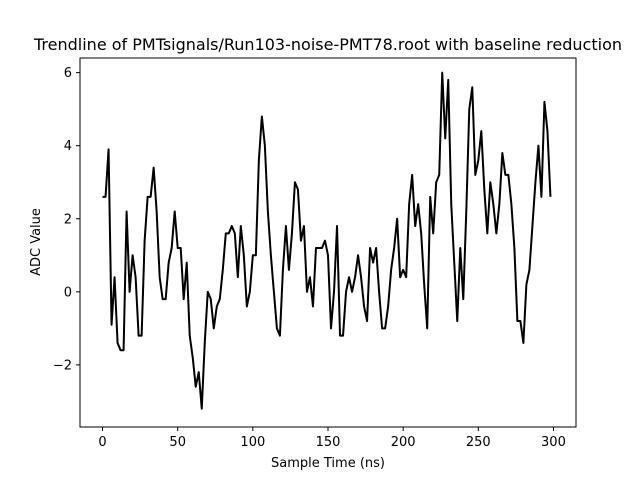  I want to click on x-tick-label: 250, so click(478, 442).